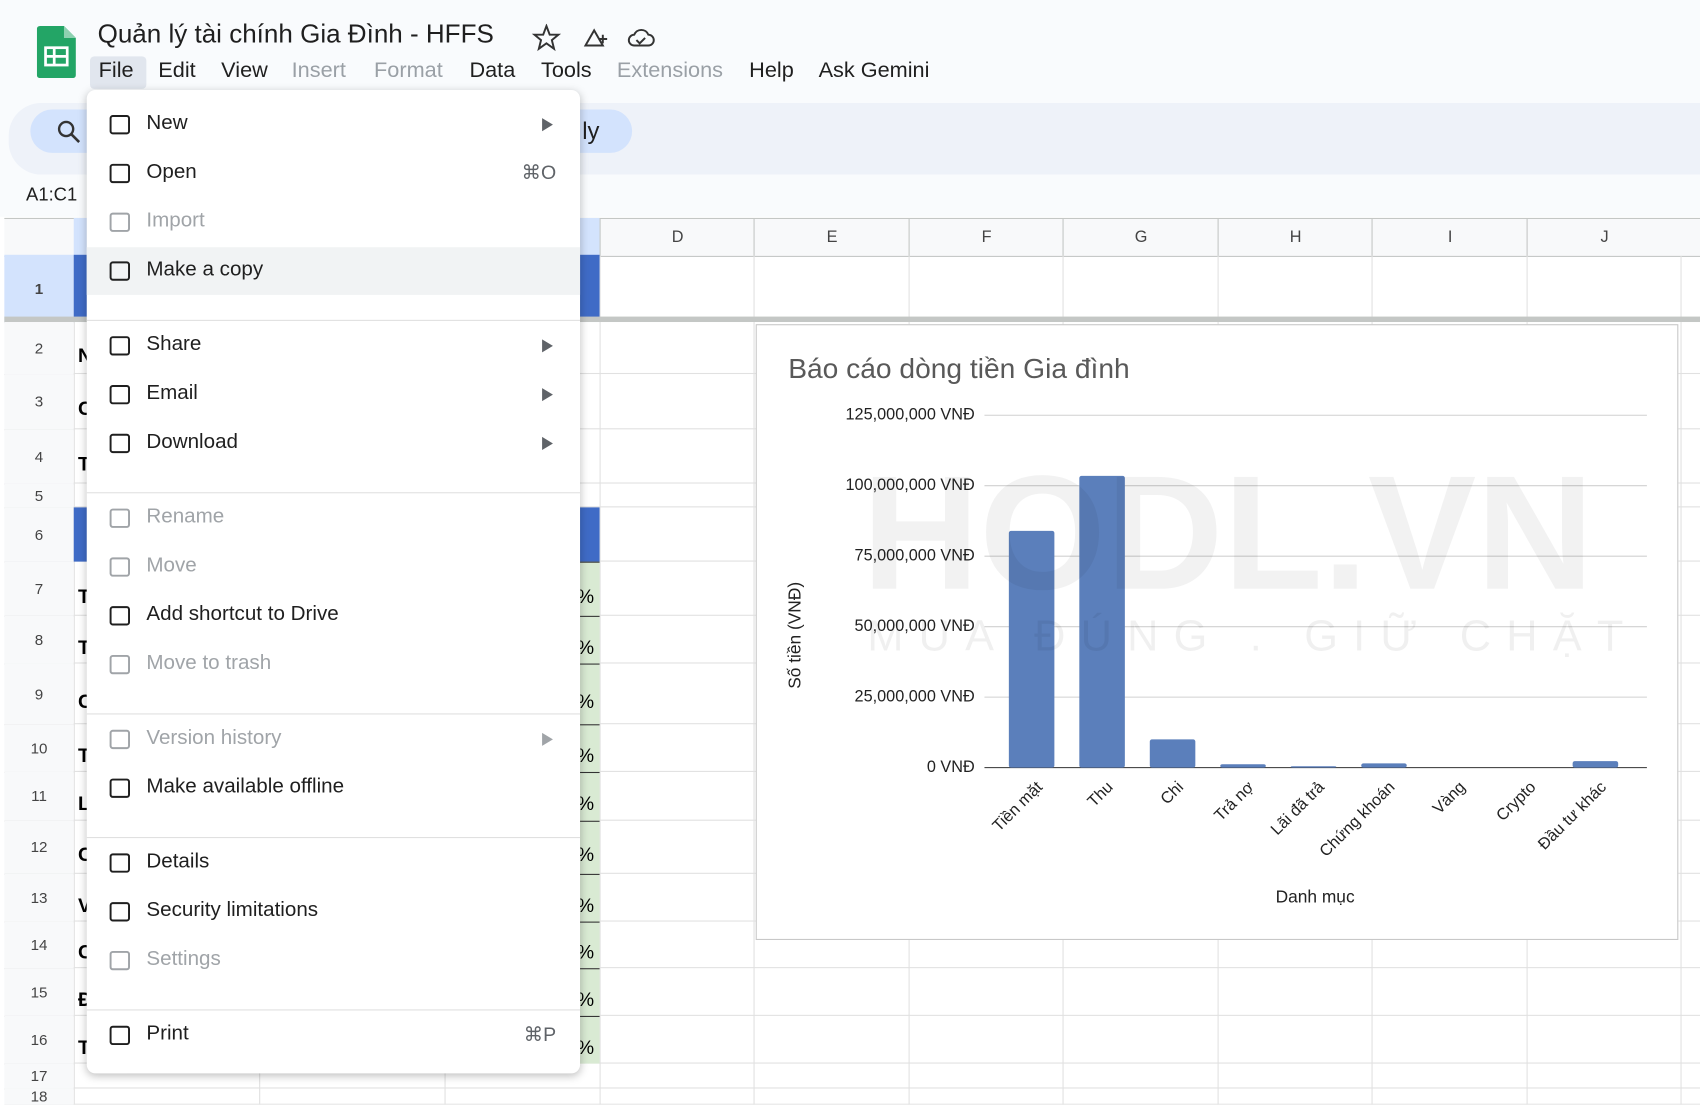 The image size is (1700, 1105). Describe the element at coordinates (1234, 801) in the screenshot. I see `x-tick-label: Trả nợ` at that location.